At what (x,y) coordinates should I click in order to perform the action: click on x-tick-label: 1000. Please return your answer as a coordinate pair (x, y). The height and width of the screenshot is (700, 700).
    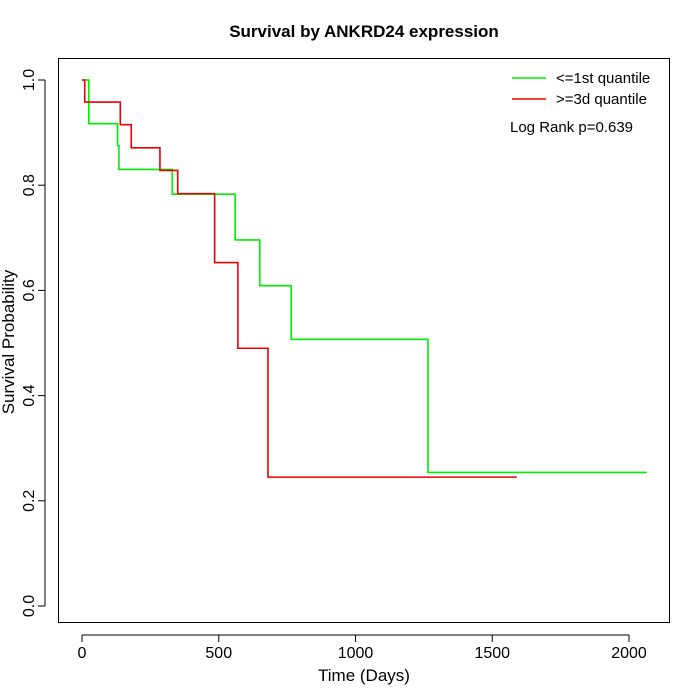
    Looking at the image, I should click on (356, 653).